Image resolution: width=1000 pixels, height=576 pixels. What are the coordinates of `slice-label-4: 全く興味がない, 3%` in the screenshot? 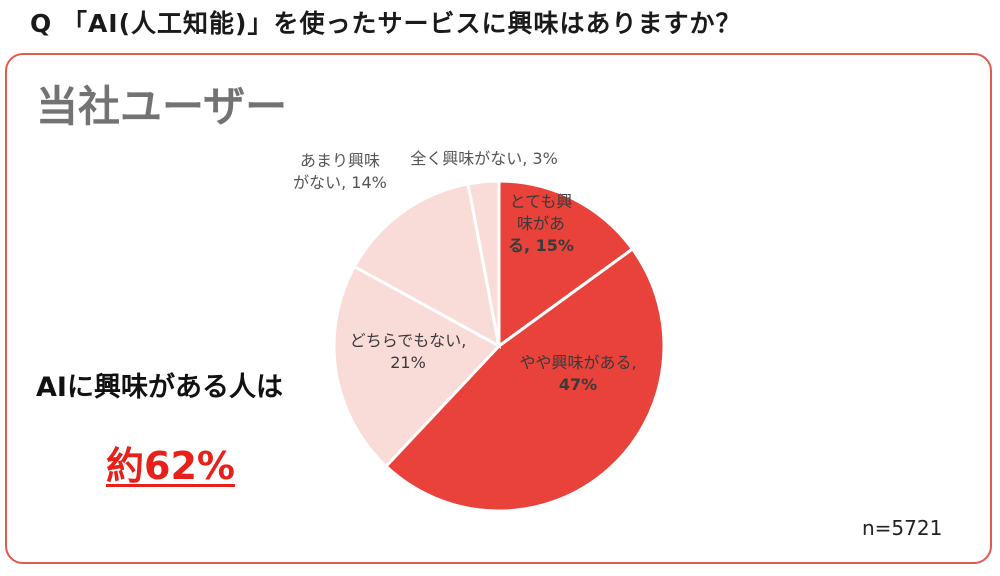 It's located at (484, 158).